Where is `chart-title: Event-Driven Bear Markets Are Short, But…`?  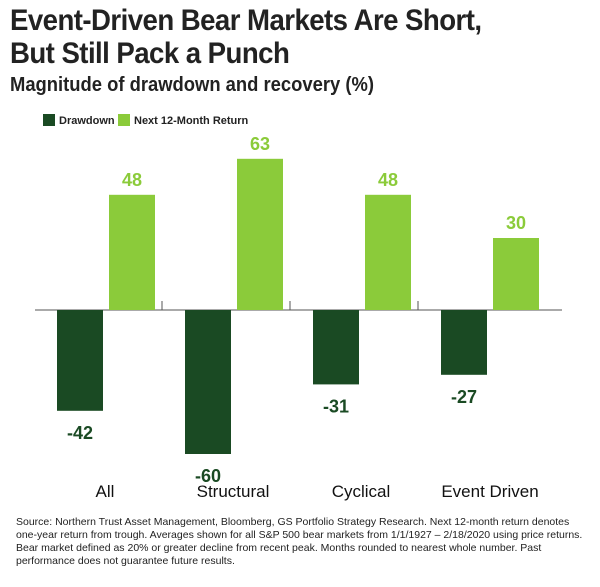
chart-title: Event-Driven Bear Markets Are Short, But… is located at coordinates (279, 37).